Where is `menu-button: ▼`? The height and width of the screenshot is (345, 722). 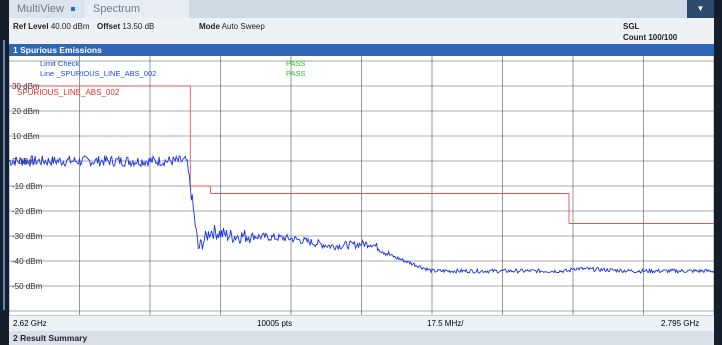
menu-button: ▼ is located at coordinates (700, 9).